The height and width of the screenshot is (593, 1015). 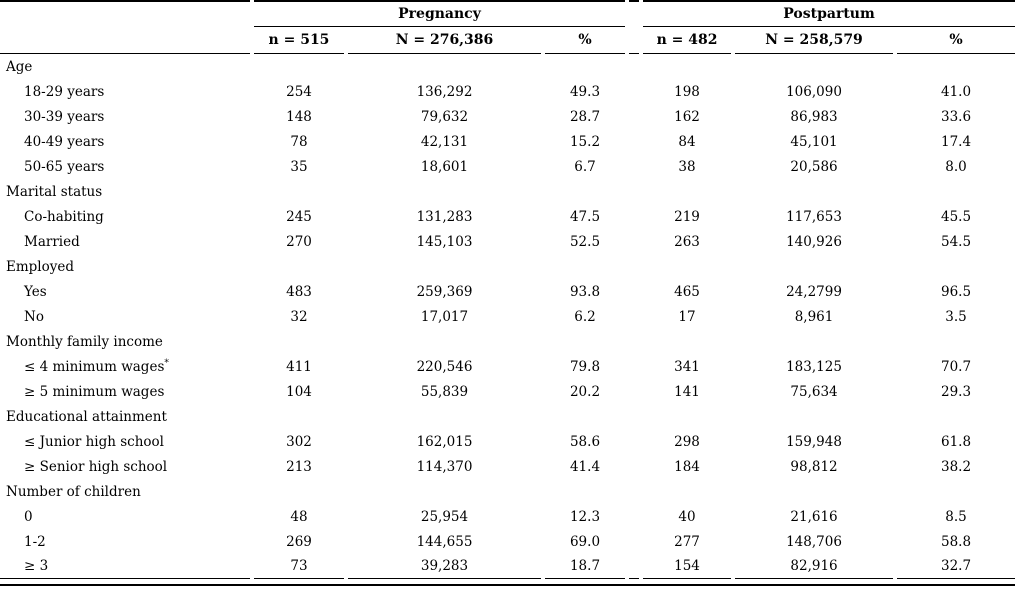 I want to click on value-cell: 25,954, so click(x=444, y=516).